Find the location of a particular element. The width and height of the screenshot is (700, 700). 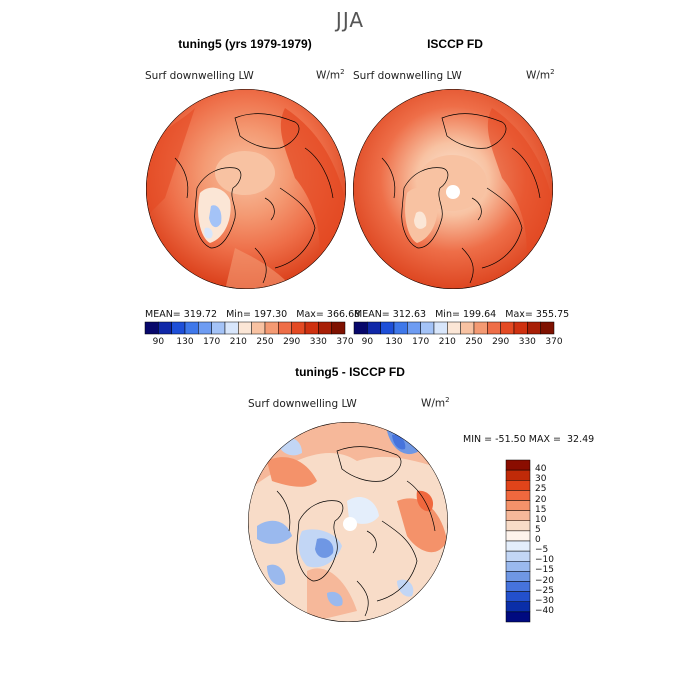

panel-3-colorbar-labels: 40 30 25 20 15 10 5 0 −5 −10 −15 −20 −25 −30 −40 is located at coordinates (560, 541).